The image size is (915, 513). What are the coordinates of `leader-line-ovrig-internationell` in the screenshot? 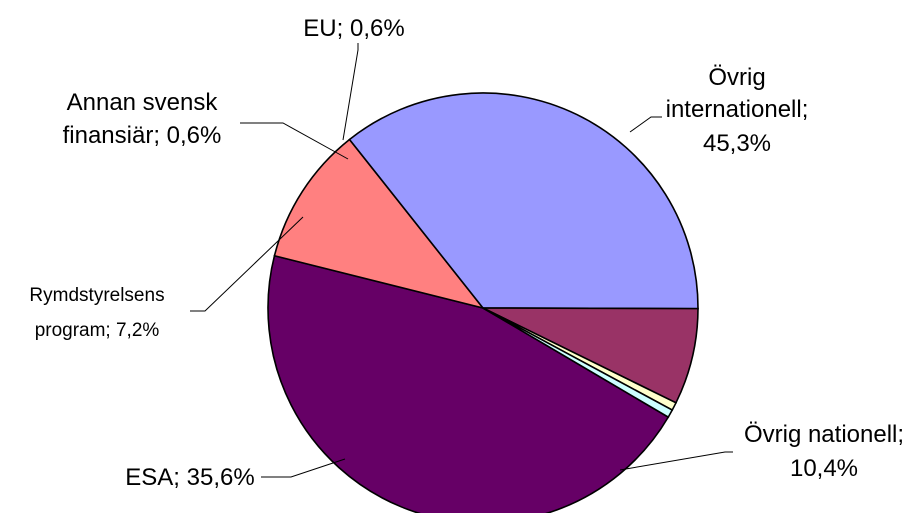 It's located at (645, 124).